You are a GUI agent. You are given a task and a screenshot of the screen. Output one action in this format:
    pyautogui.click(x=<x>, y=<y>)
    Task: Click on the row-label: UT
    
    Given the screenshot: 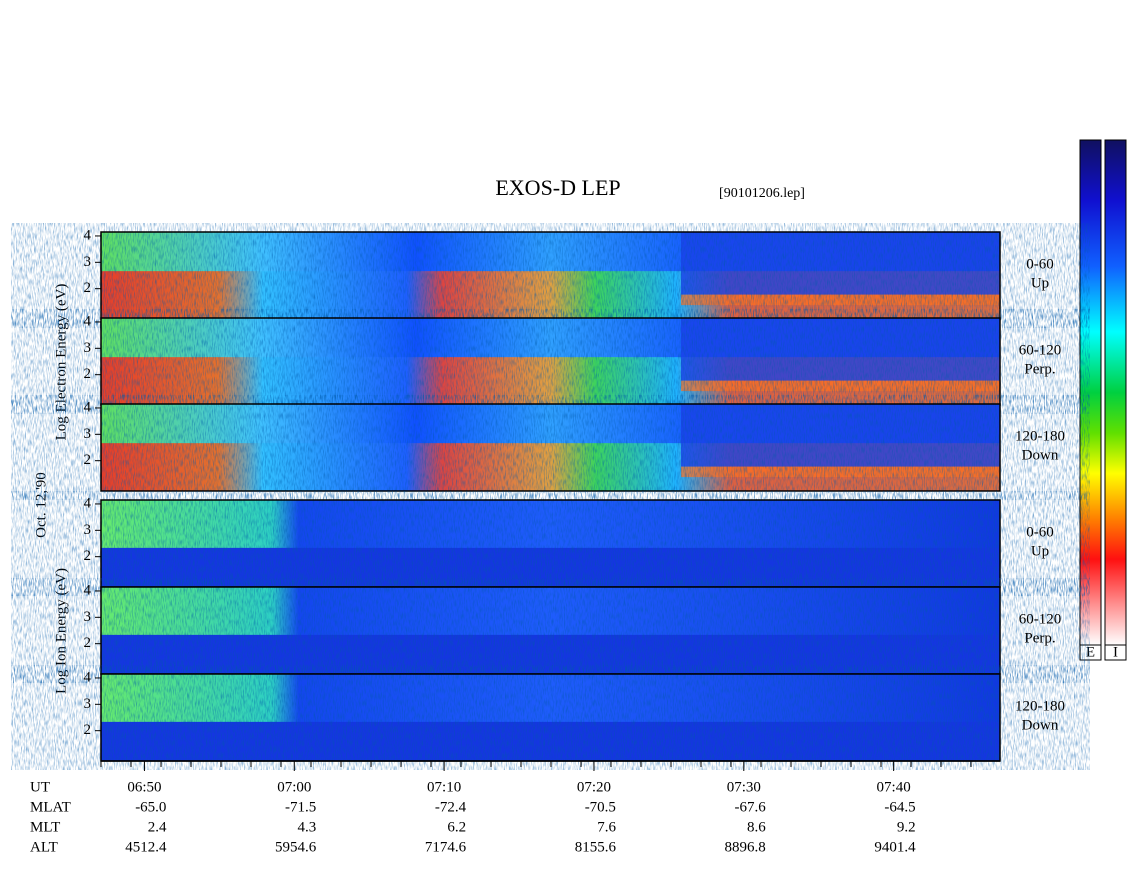 What is the action you would take?
    pyautogui.click(x=40, y=787)
    